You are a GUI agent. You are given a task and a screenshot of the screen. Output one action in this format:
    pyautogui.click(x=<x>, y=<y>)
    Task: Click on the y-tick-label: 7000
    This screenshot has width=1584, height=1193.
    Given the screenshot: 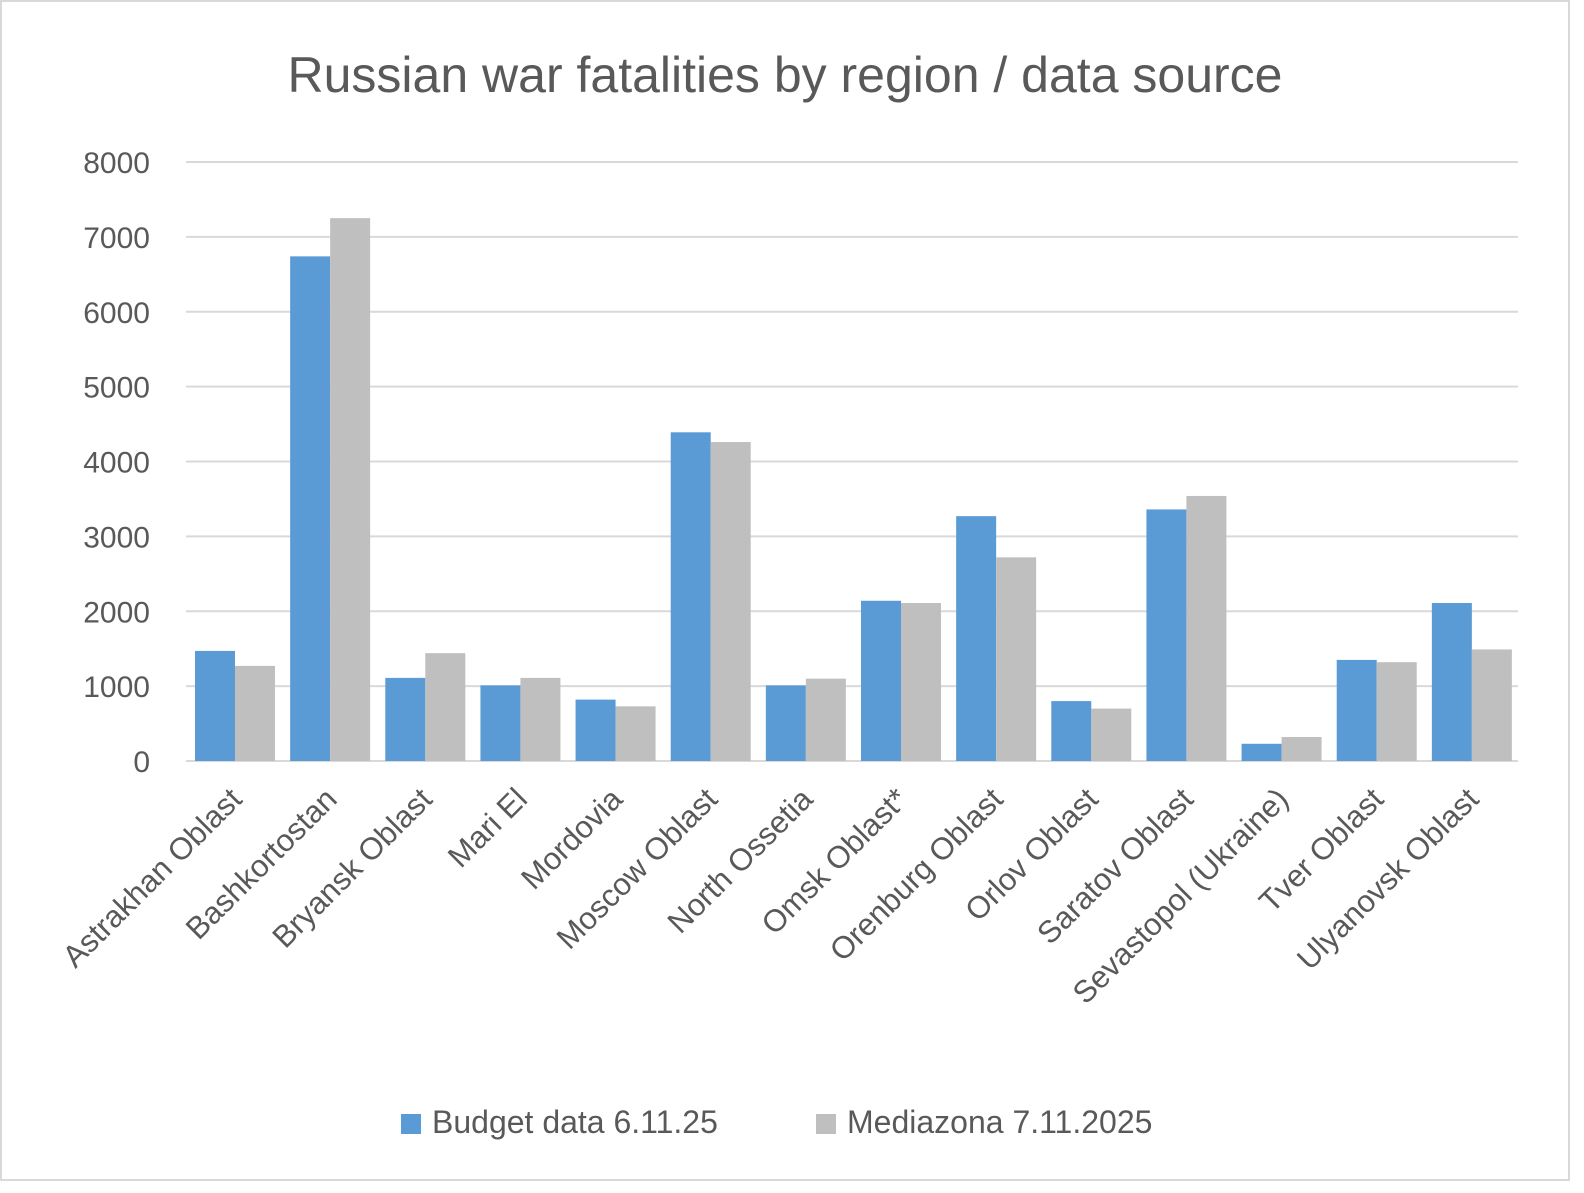 What is the action you would take?
    pyautogui.click(x=116, y=238)
    